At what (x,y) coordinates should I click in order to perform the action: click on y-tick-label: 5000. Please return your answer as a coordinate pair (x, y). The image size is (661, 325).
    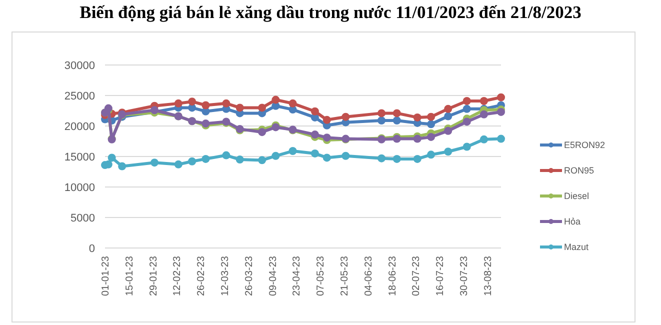
    Looking at the image, I should click on (82, 218).